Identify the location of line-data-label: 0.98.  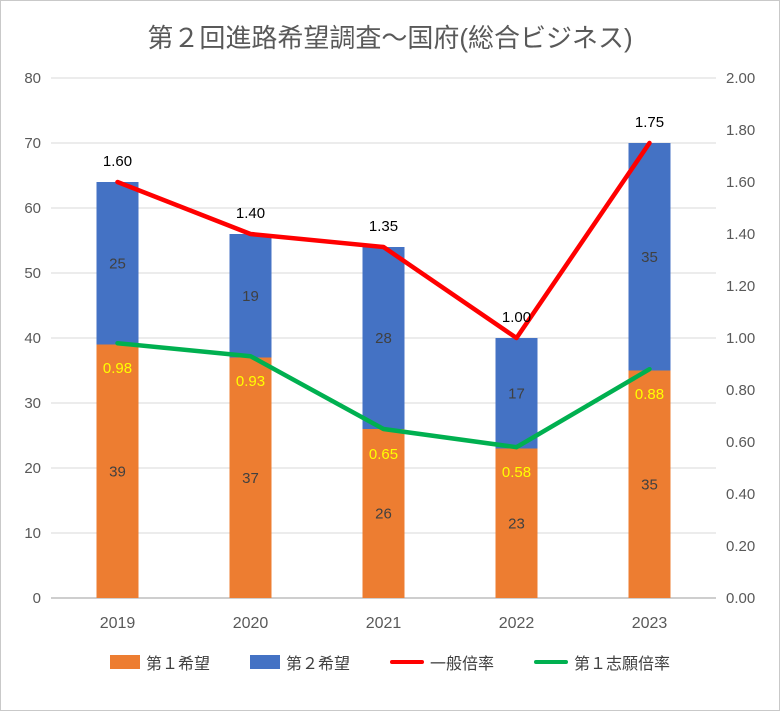
(117, 368).